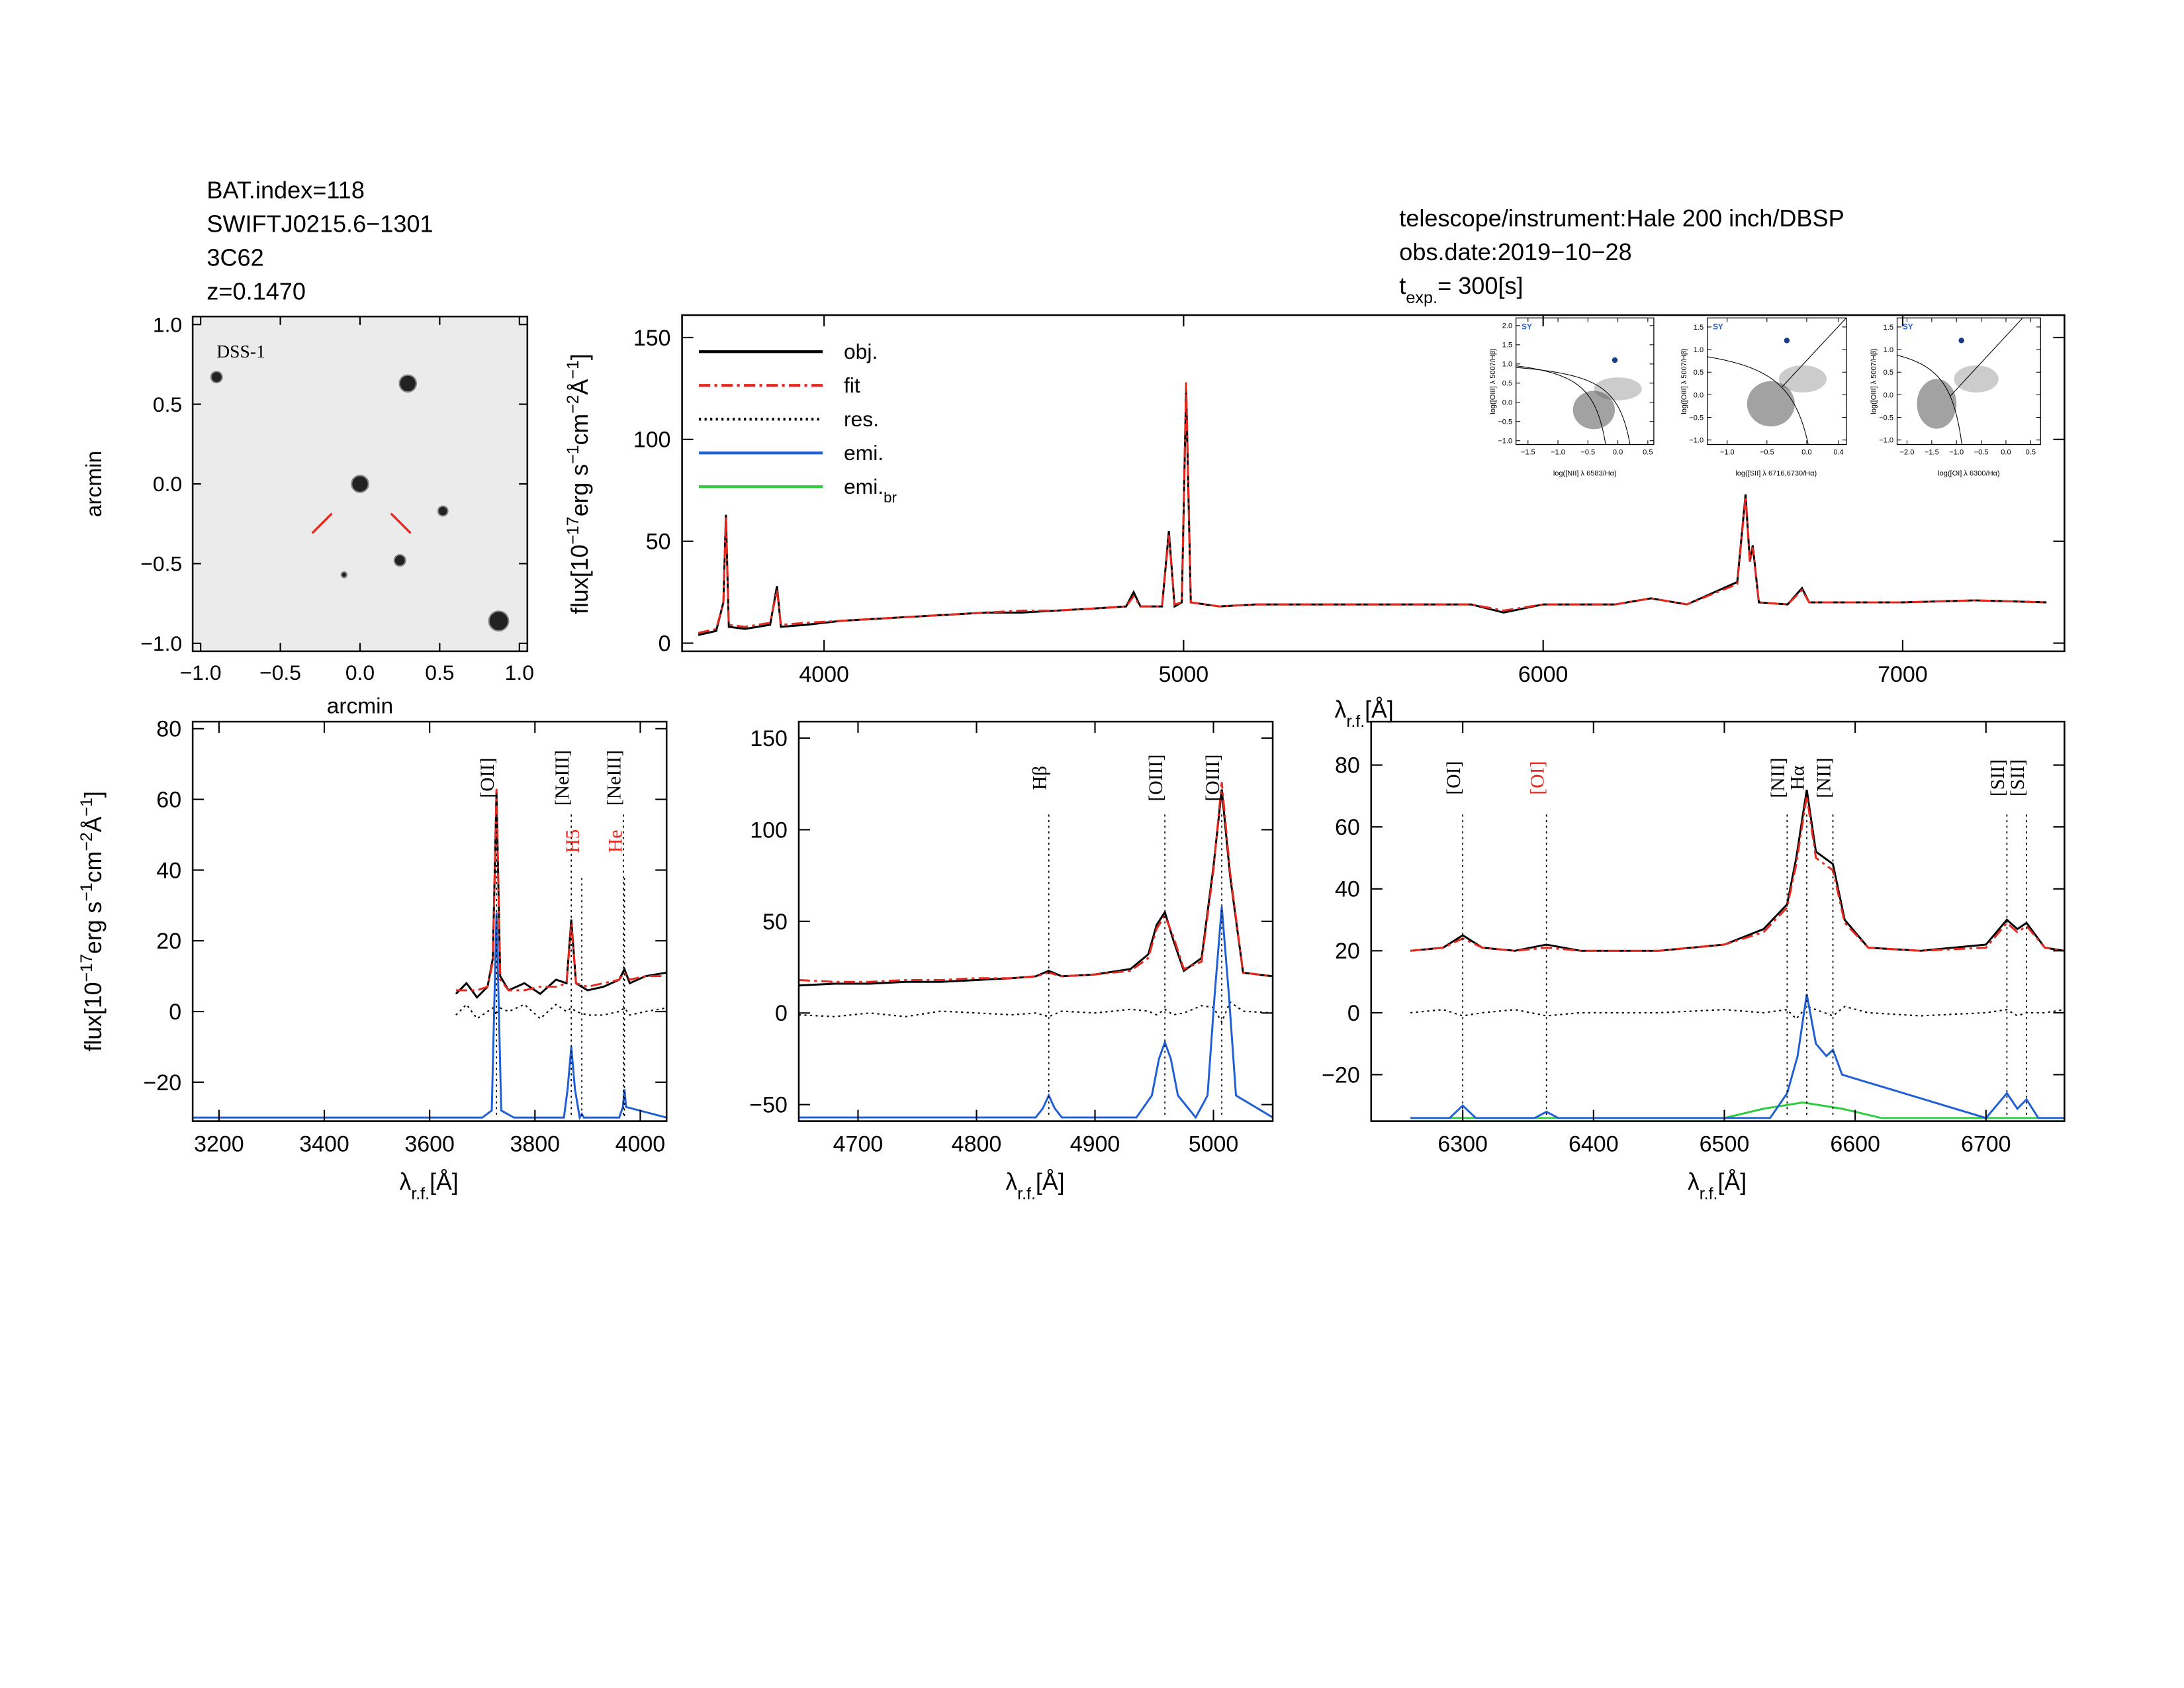 The height and width of the screenshot is (1688, 2184). Describe the element at coordinates (322, 523) in the screenshot. I see `target-marker` at that location.